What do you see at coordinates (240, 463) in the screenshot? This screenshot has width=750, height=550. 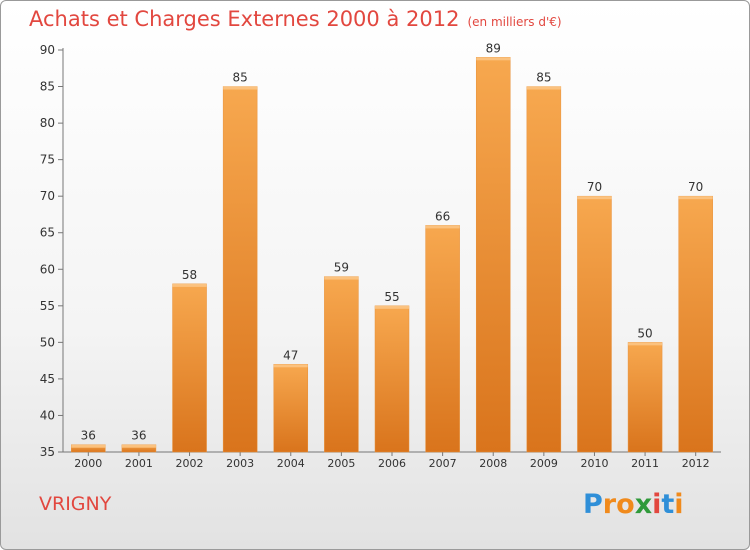 I see `x-tick-label: 2003` at bounding box center [240, 463].